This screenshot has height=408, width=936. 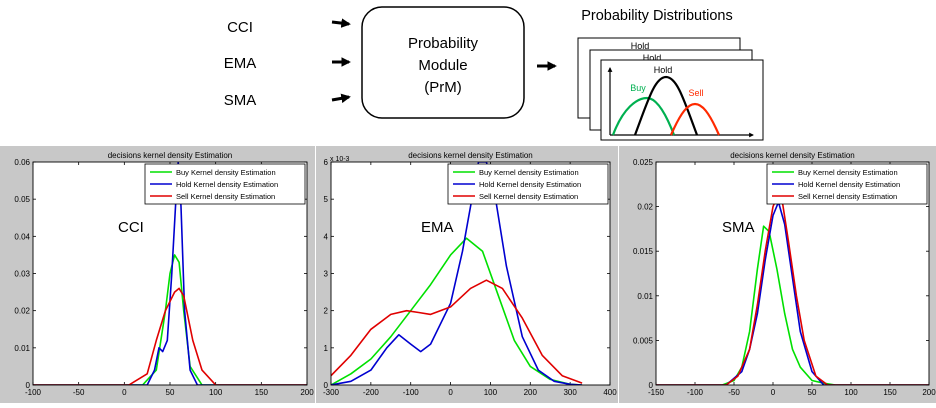 What do you see at coordinates (226, 172) in the screenshot?
I see `cci-legend-label-buy: Buy Kernel density Estimation` at bounding box center [226, 172].